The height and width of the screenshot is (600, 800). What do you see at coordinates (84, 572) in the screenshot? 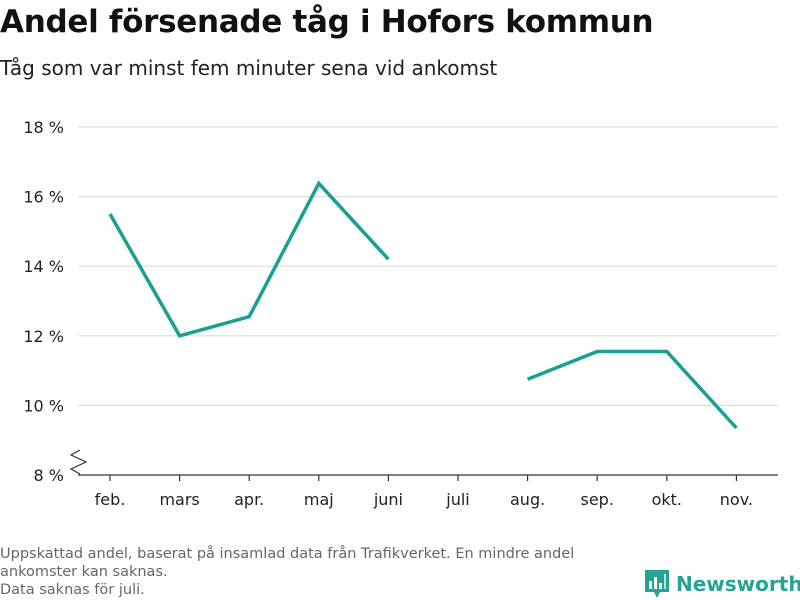
I see `footnote-line-2: ankomster kan saknas.` at bounding box center [84, 572].